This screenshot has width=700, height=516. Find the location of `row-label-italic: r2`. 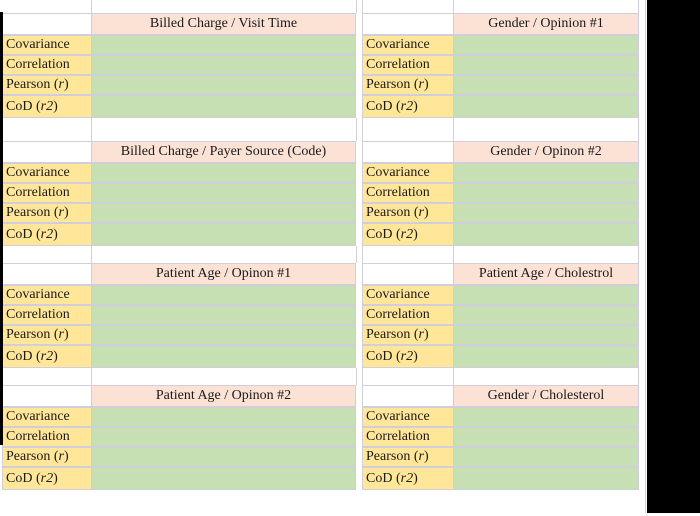

row-label-italic: r2 is located at coordinates (47, 356).